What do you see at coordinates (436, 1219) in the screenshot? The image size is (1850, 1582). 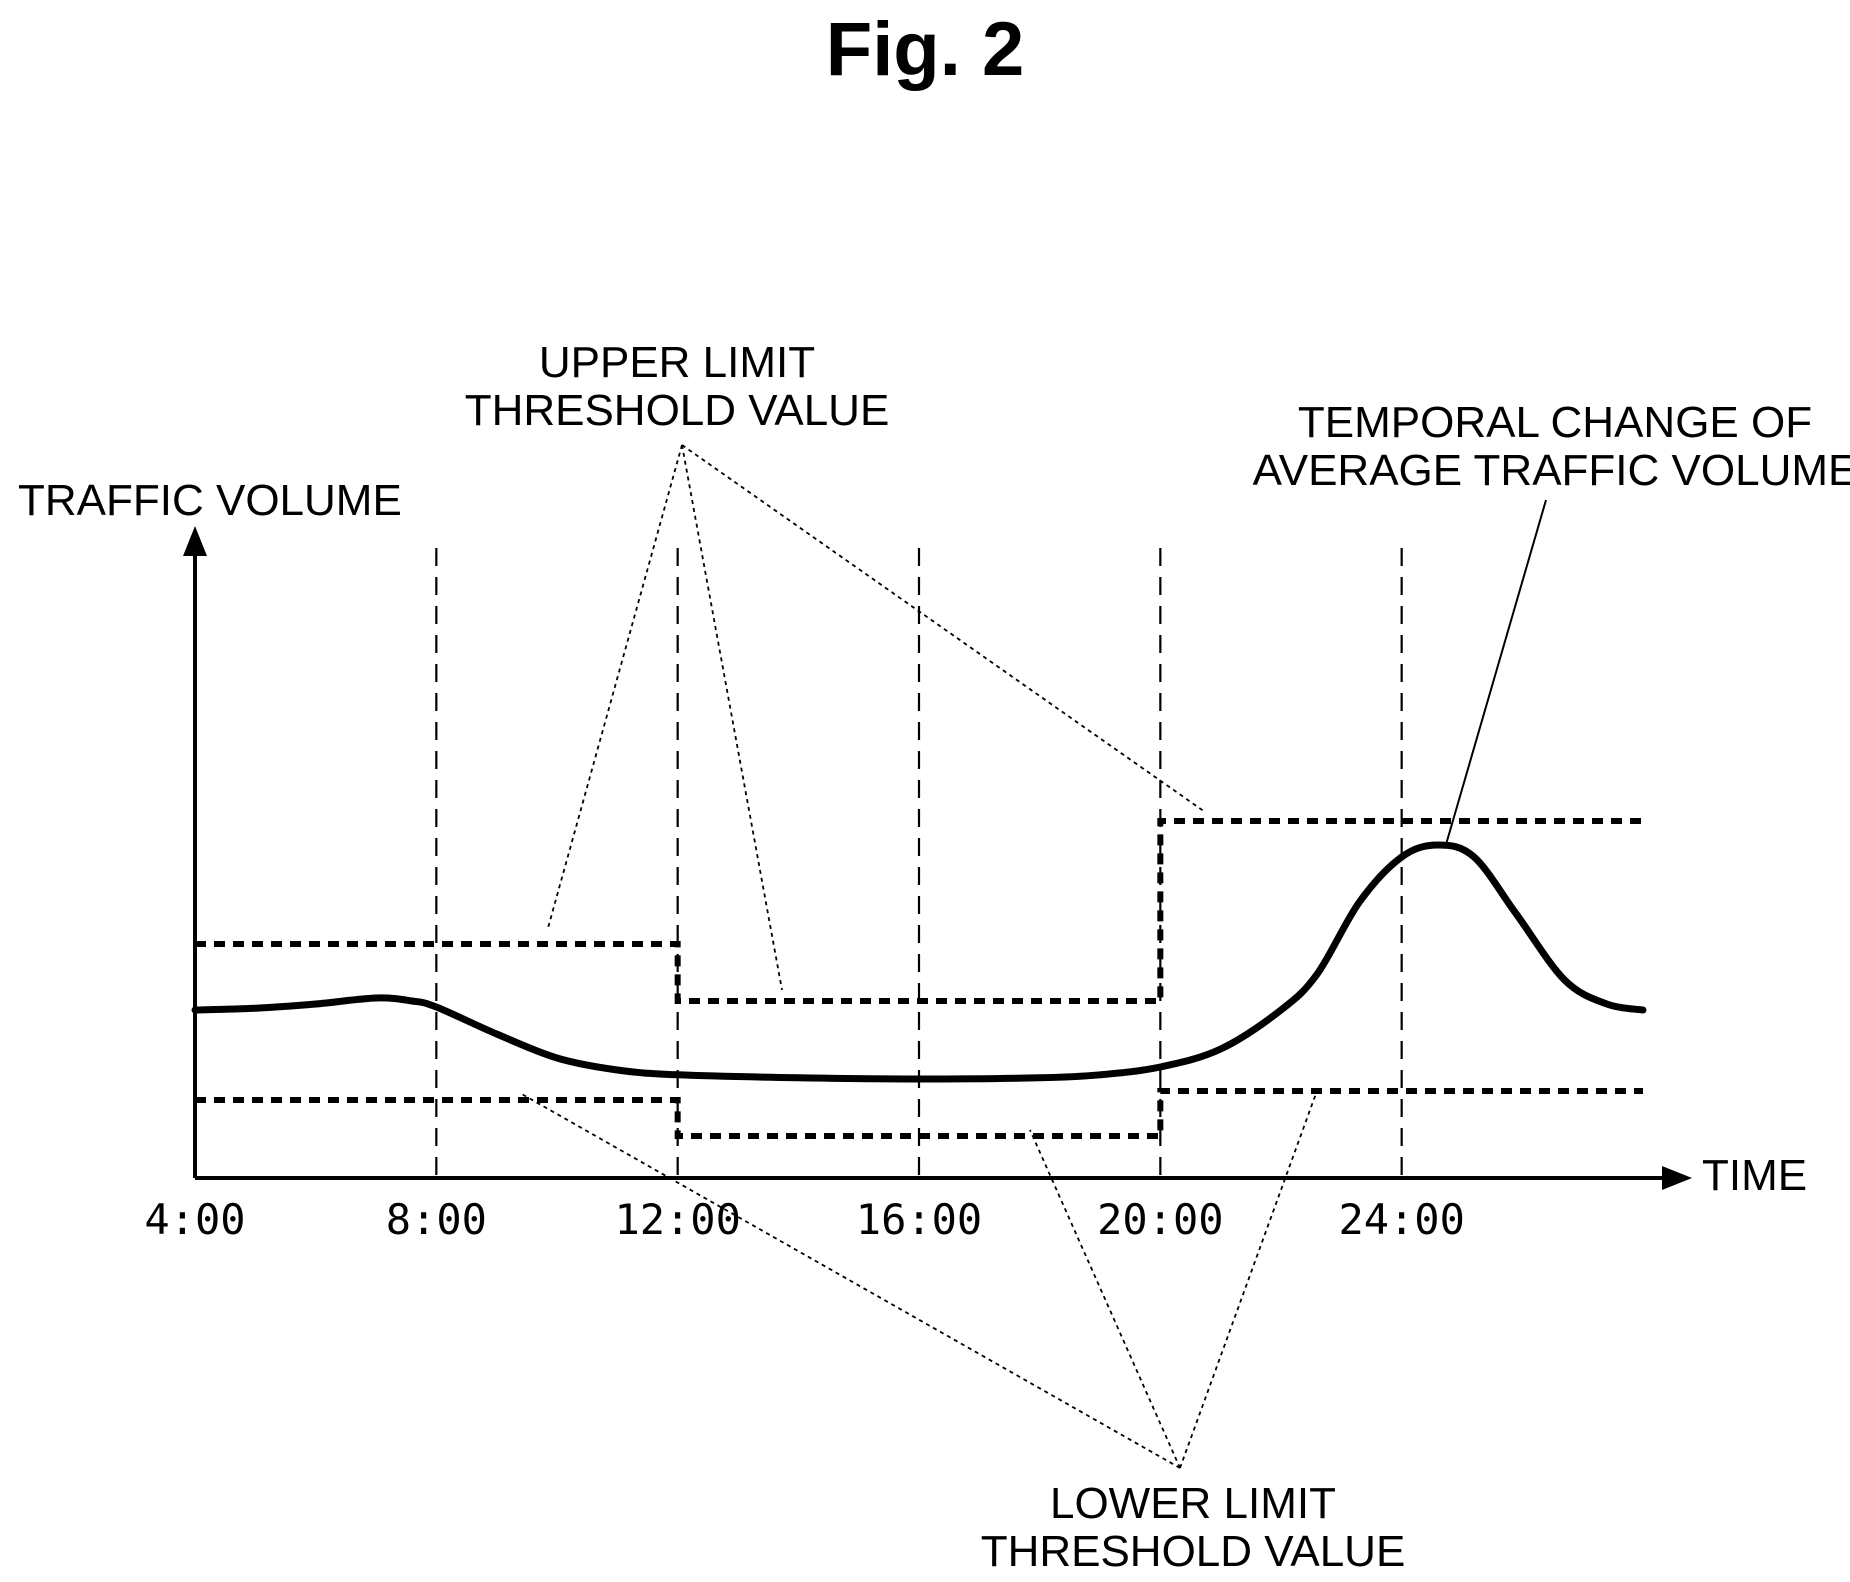 I see `x-tick-label: 8:00` at bounding box center [436, 1219].